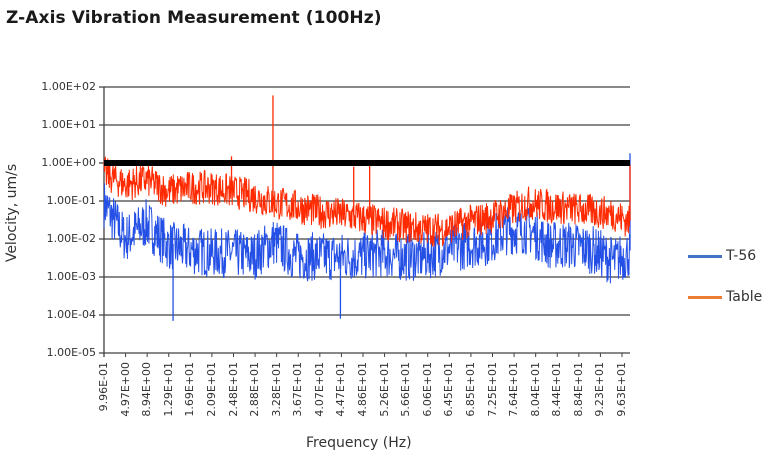  I want to click on x-axis-label: Frequency (Hz), so click(359, 443).